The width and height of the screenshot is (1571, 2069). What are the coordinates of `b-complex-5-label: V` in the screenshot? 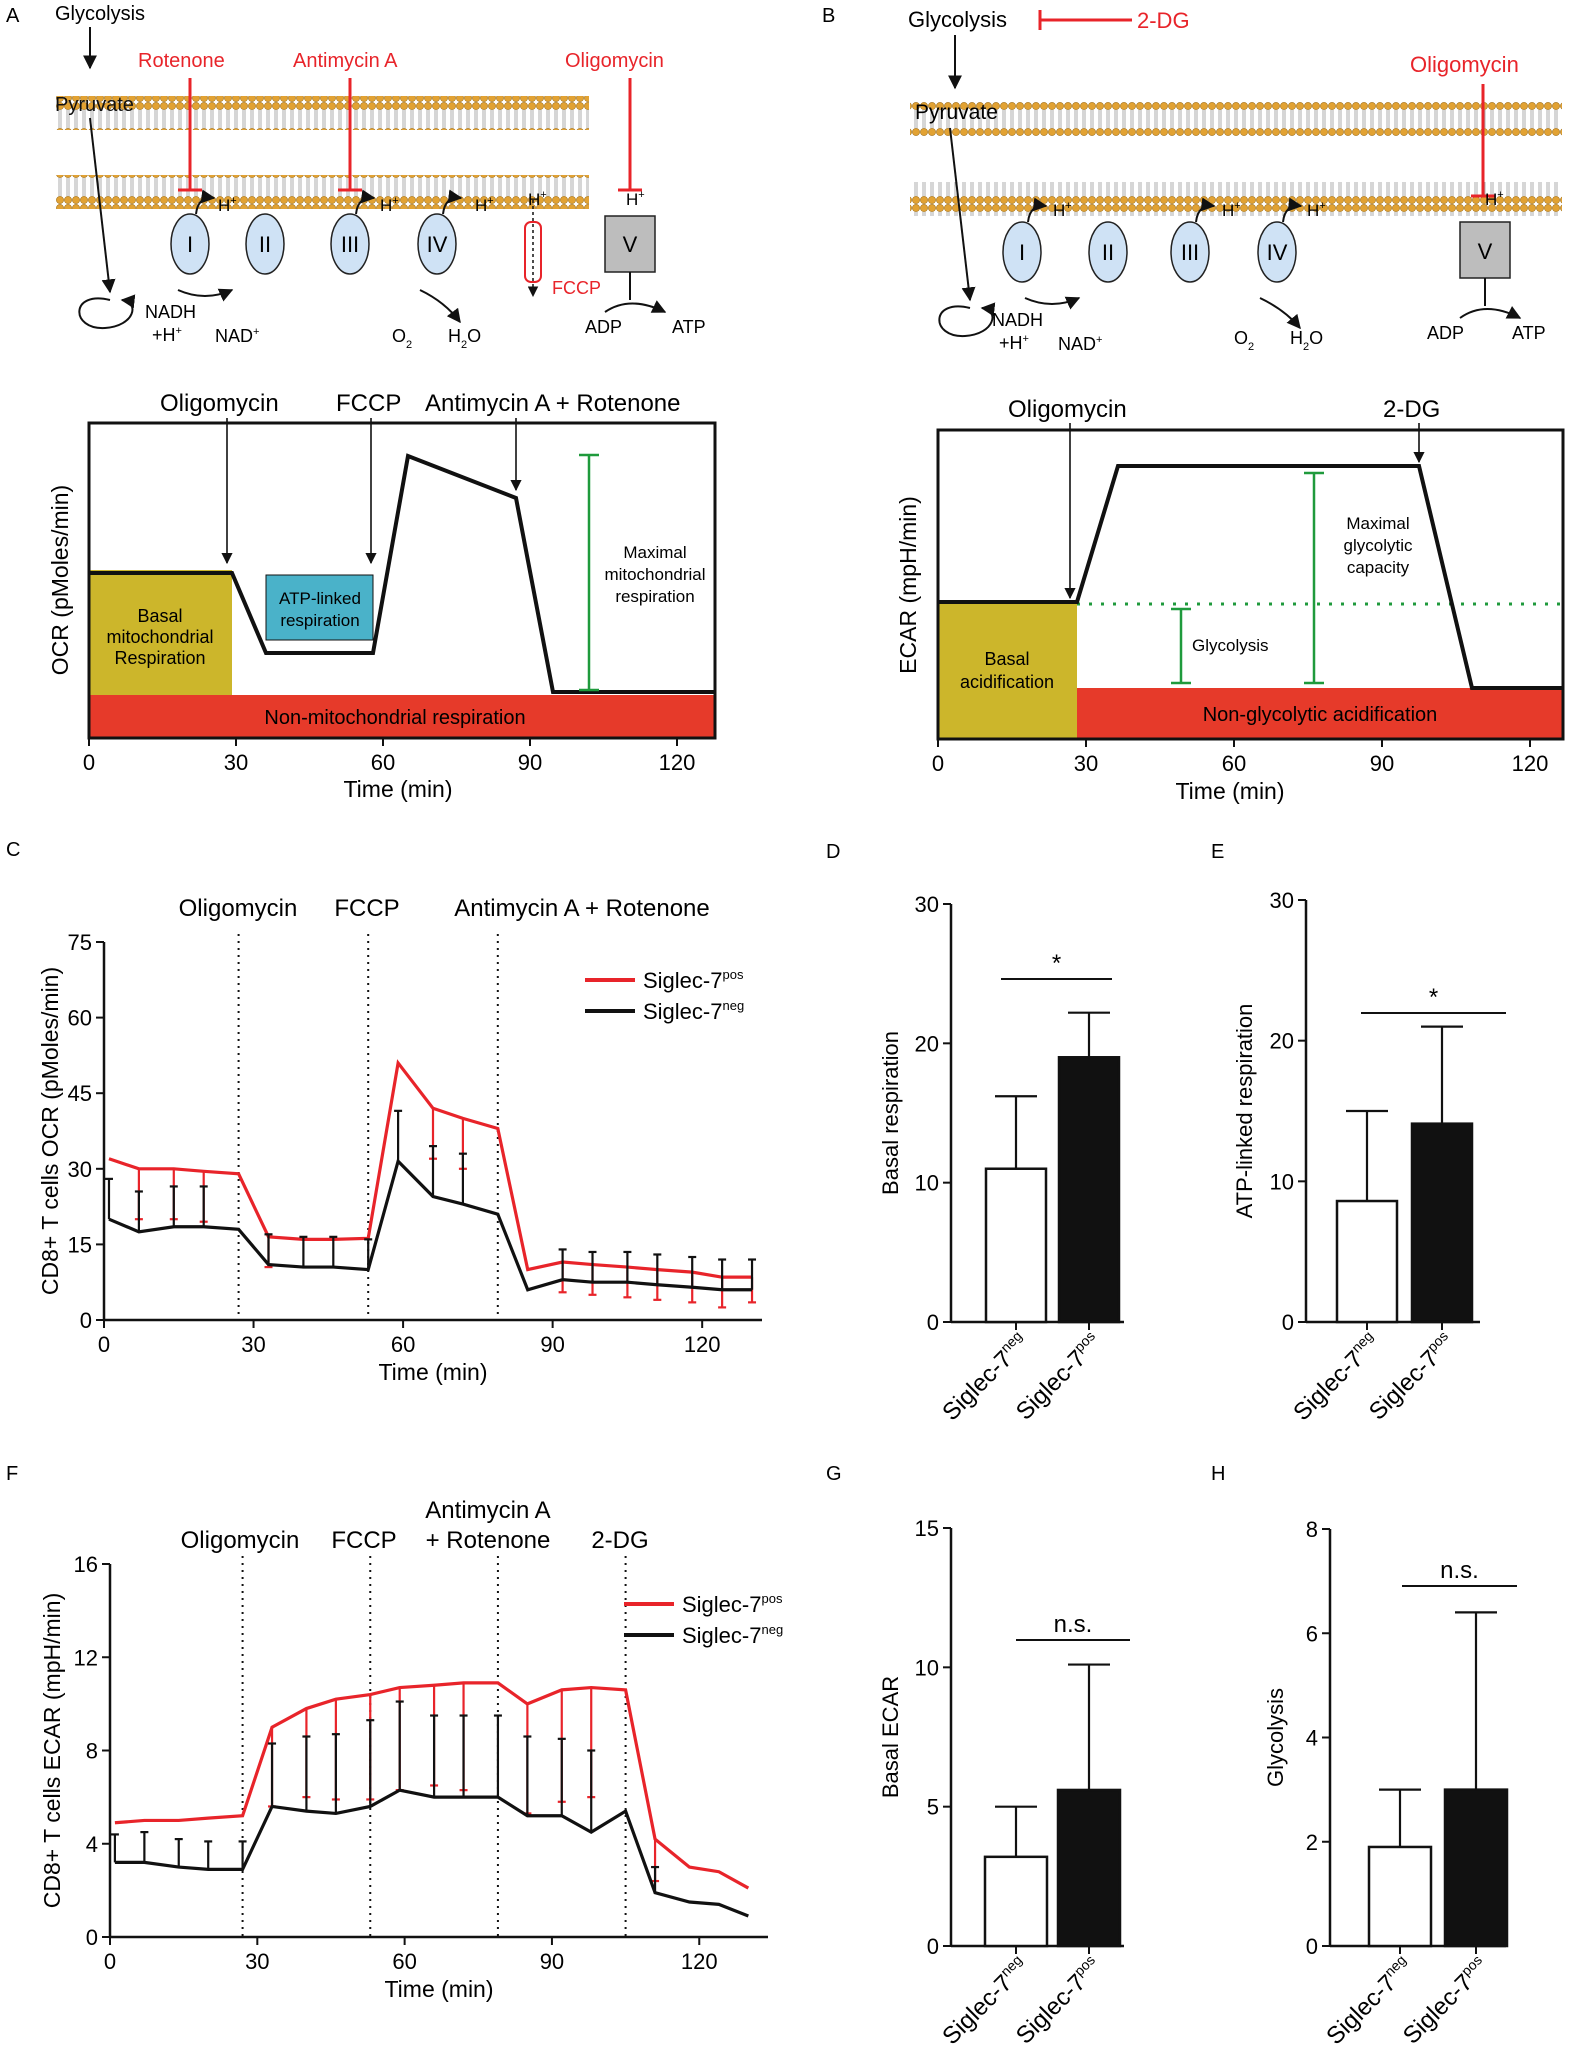 It's located at (1485, 251).